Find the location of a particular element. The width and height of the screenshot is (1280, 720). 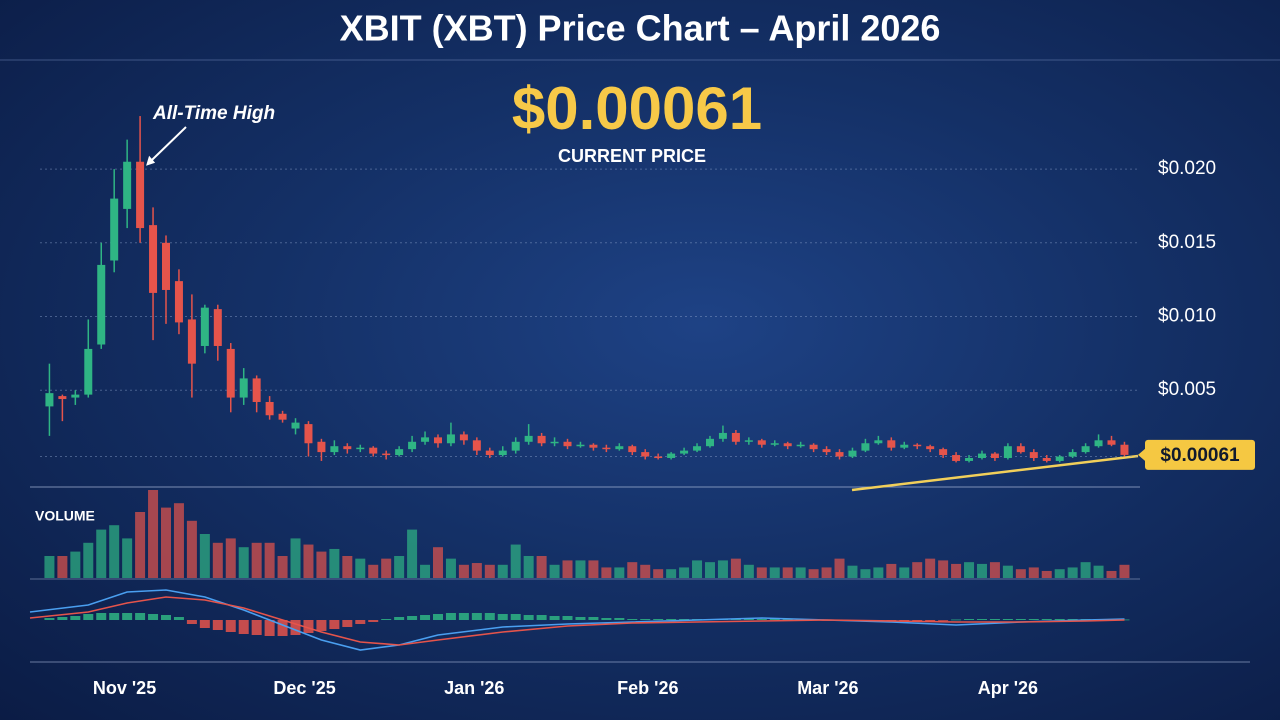

price-tag is located at coordinates (1200, 454).